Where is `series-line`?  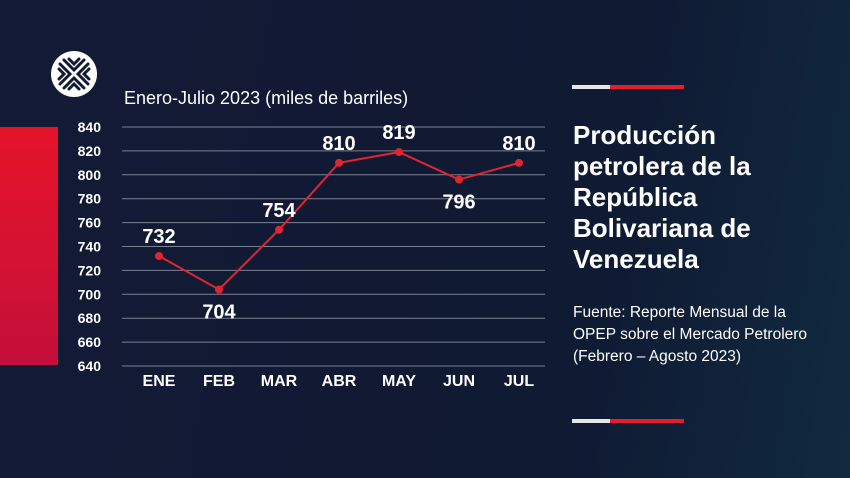 series-line is located at coordinates (339, 221).